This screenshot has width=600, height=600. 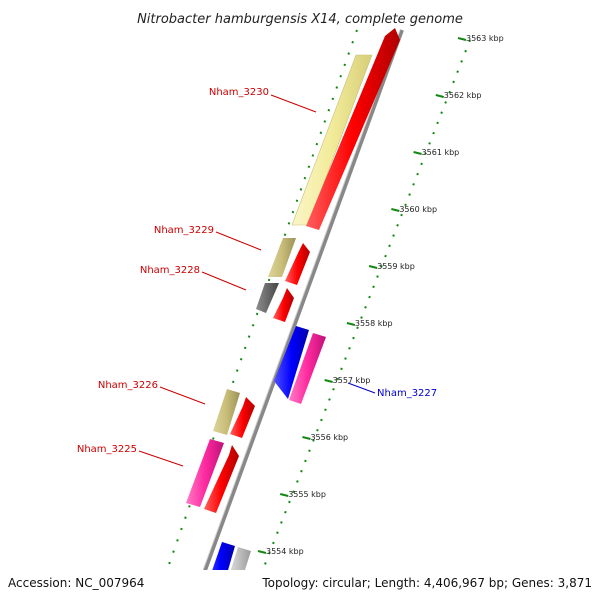 I want to click on tick-label: 3563 kbp, so click(x=485, y=38).